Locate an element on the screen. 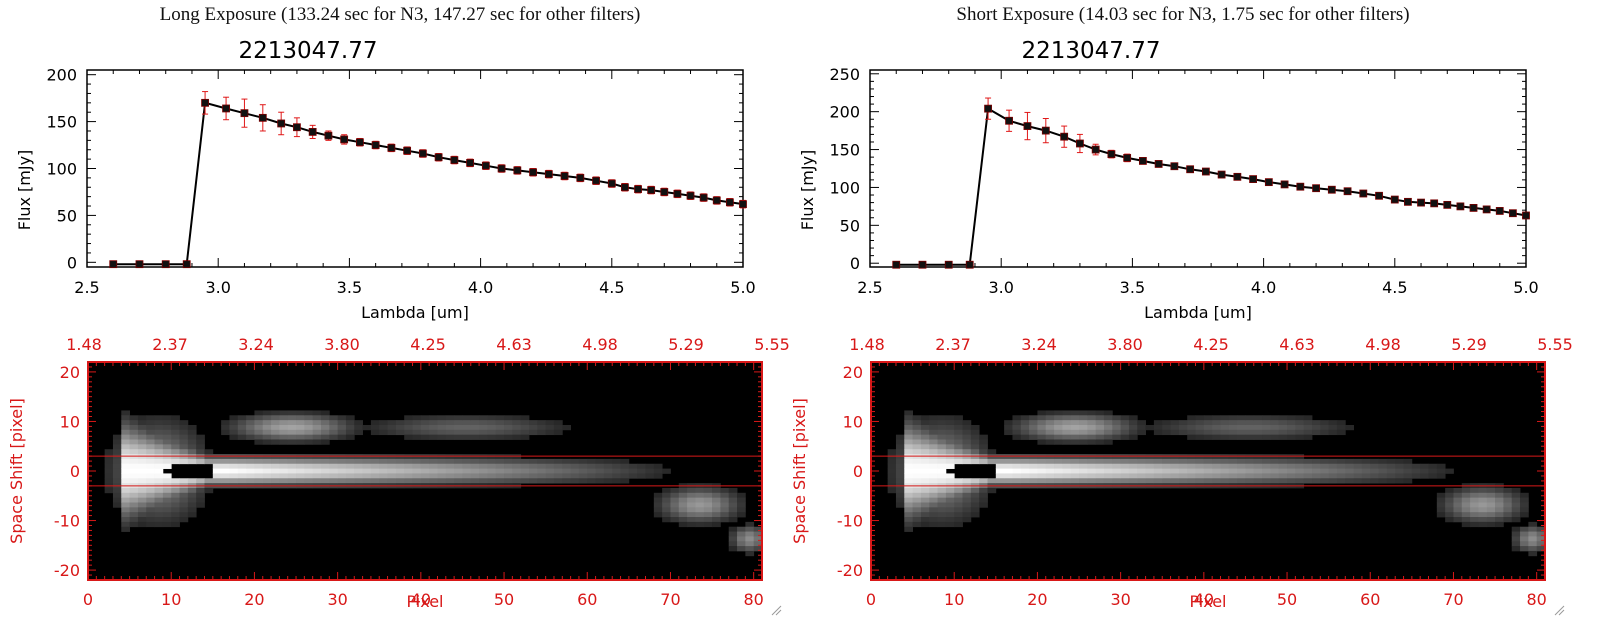 This screenshot has width=1600, height=630. left-resize-grip is located at coordinates (776, 610).